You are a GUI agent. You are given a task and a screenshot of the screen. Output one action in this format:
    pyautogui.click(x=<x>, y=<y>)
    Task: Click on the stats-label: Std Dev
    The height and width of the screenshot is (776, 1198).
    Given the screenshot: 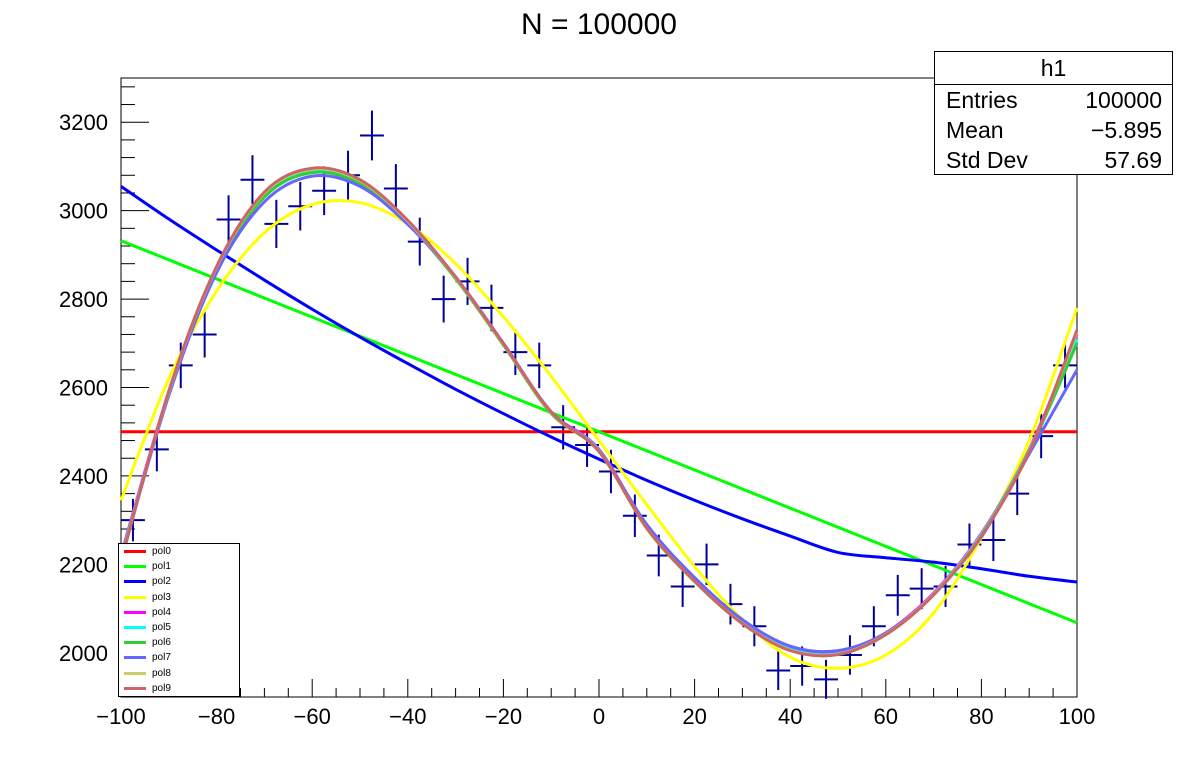 What is the action you would take?
    pyautogui.click(x=987, y=160)
    